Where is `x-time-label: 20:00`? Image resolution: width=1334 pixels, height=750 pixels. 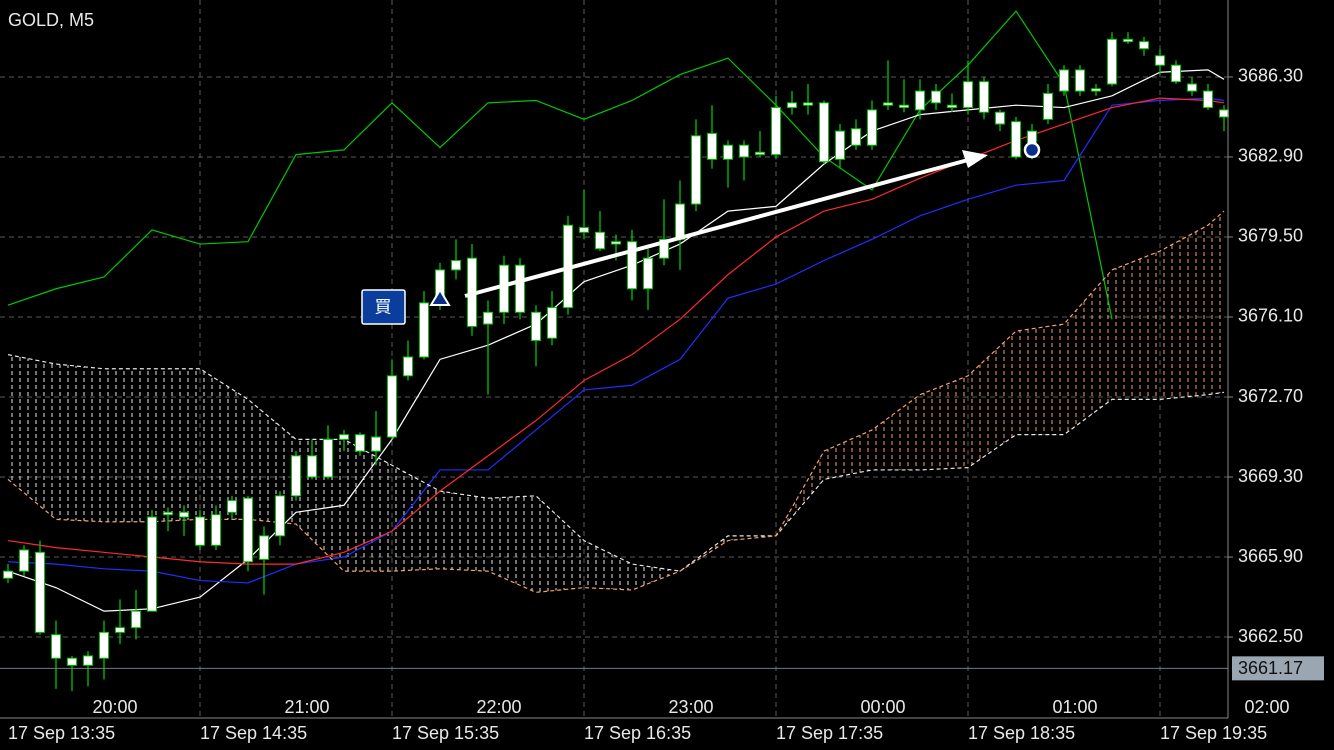 x-time-label: 20:00 is located at coordinates (114, 707).